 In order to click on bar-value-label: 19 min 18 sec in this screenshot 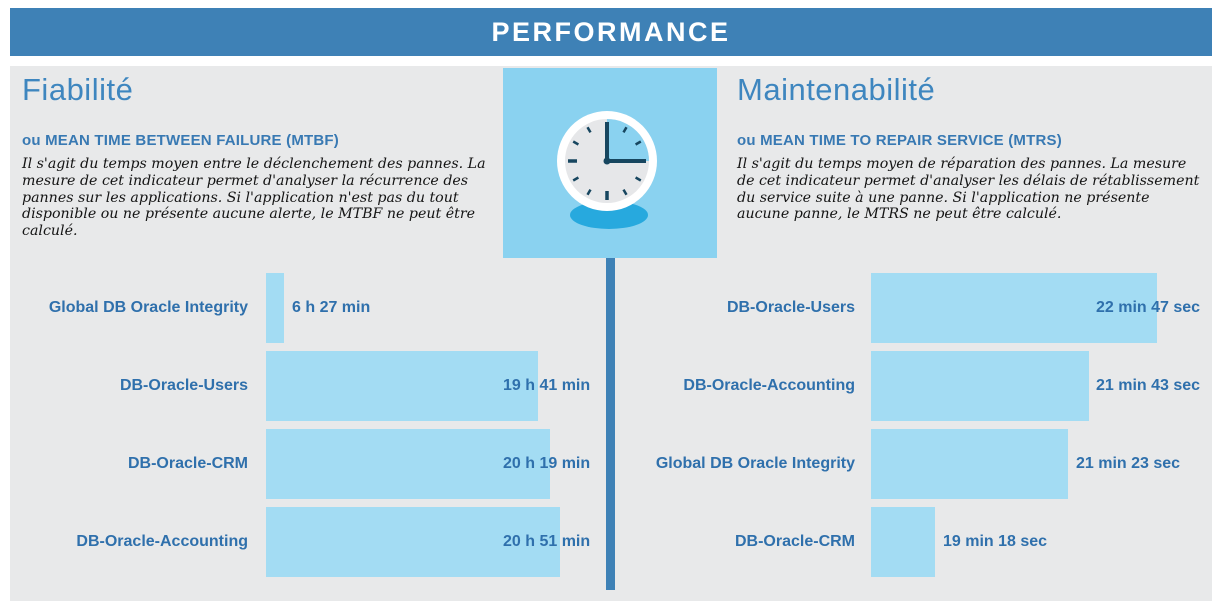, I will do `click(995, 541)`.